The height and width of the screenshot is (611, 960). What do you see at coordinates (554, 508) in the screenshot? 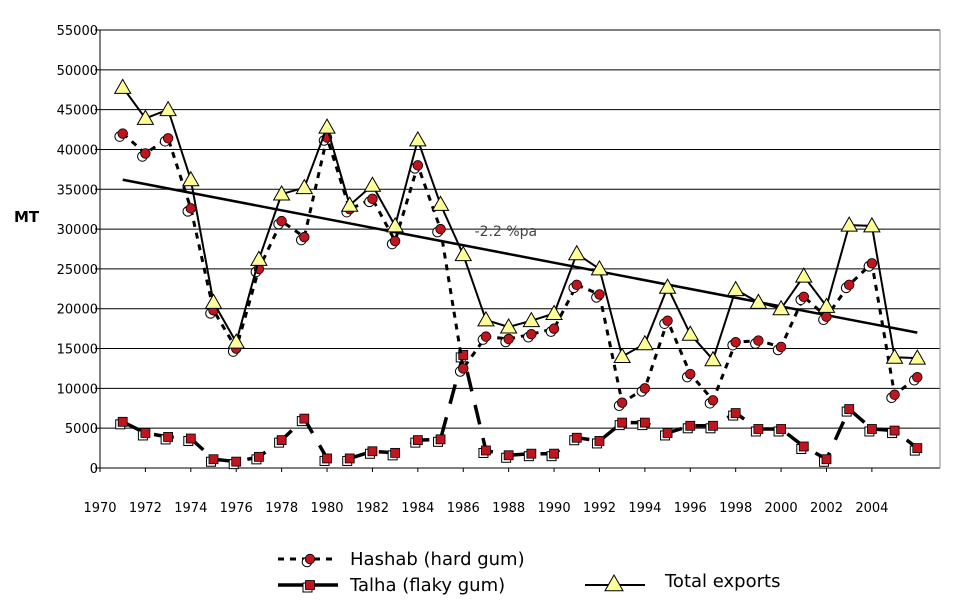
I see `x-tick-label: 1990` at bounding box center [554, 508].